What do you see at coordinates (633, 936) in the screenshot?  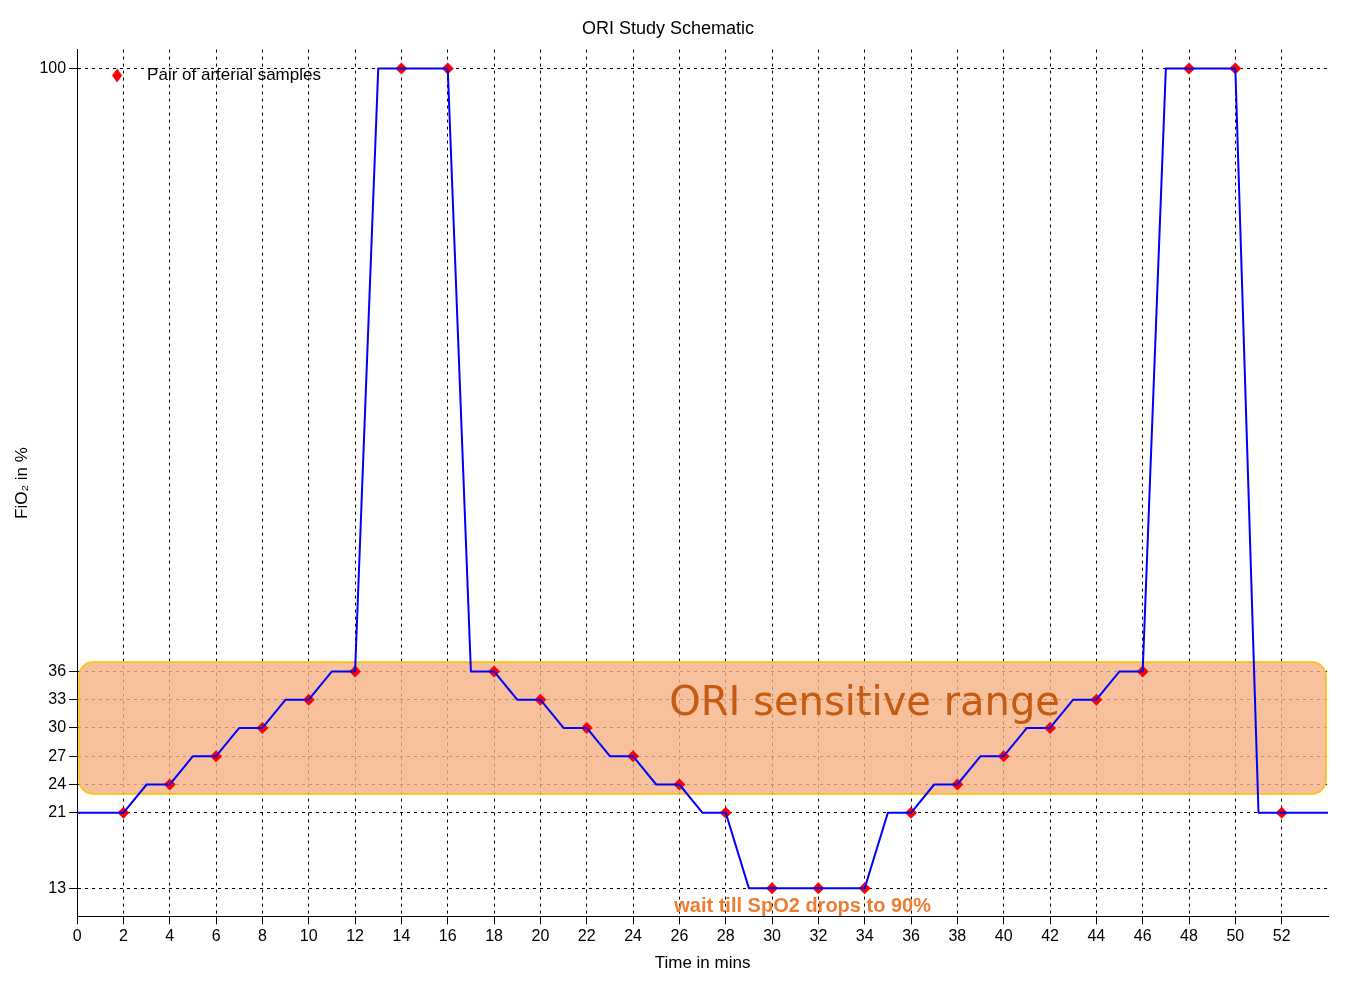 I see `x-tick-label: 24` at bounding box center [633, 936].